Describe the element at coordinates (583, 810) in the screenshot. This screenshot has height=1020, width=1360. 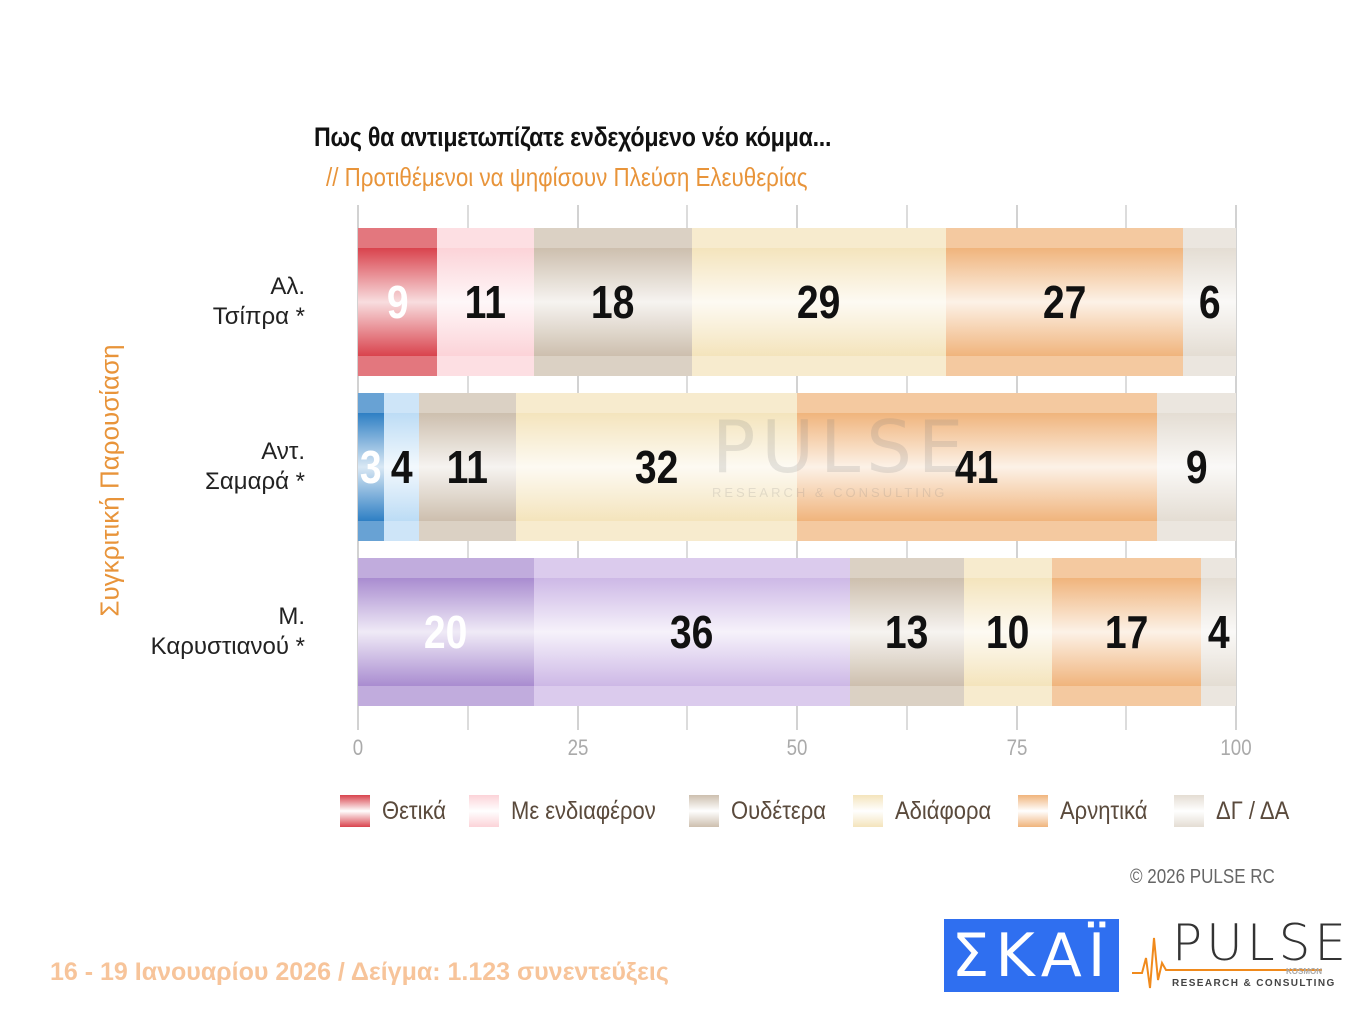
I see `legend-label: Με ενδιαφέρον` at that location.